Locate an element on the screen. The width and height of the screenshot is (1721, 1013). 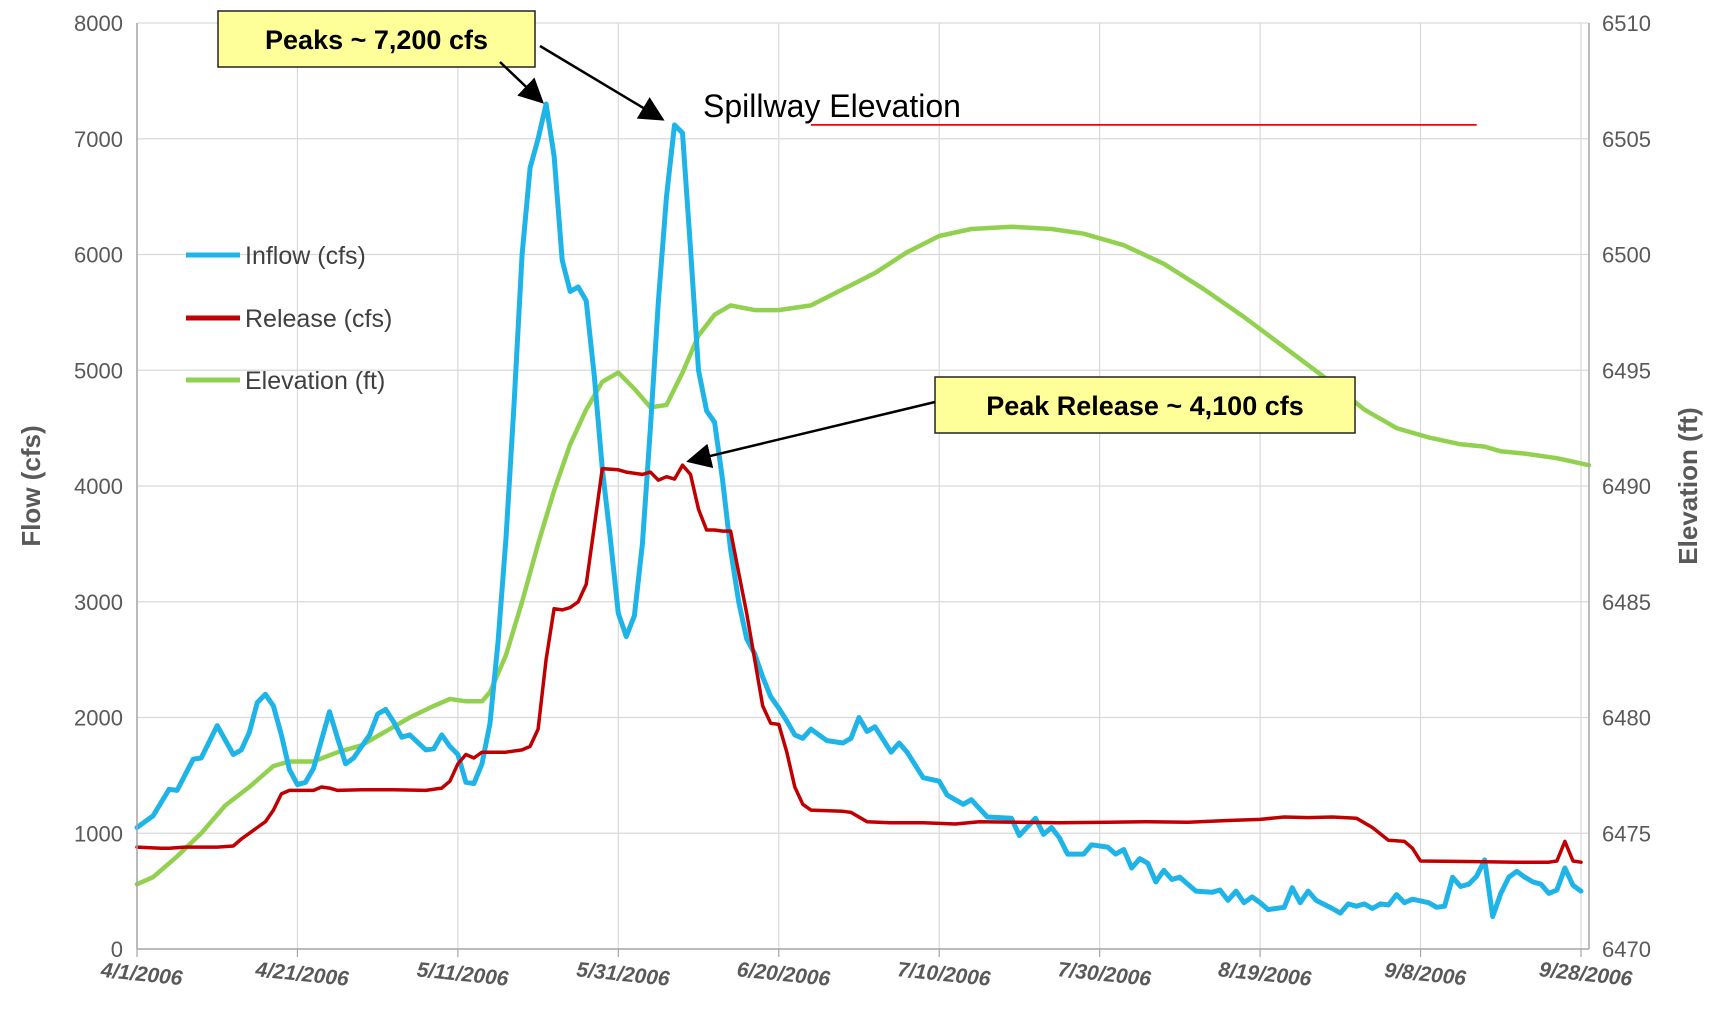
peak-release-annotation-box is located at coordinates (1145, 405).